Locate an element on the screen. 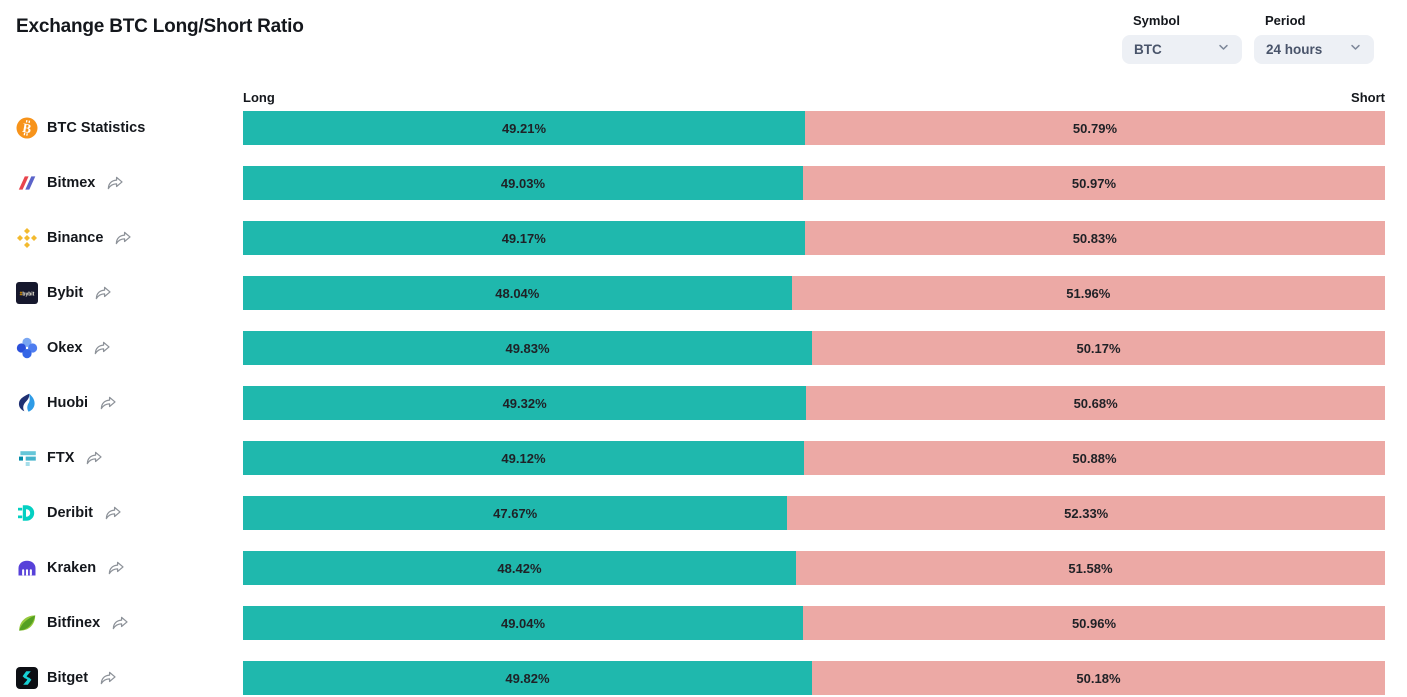 This screenshot has width=1407, height=697. chart-controls: Symbol BTC Period 24 hours is located at coordinates (1248, 38).